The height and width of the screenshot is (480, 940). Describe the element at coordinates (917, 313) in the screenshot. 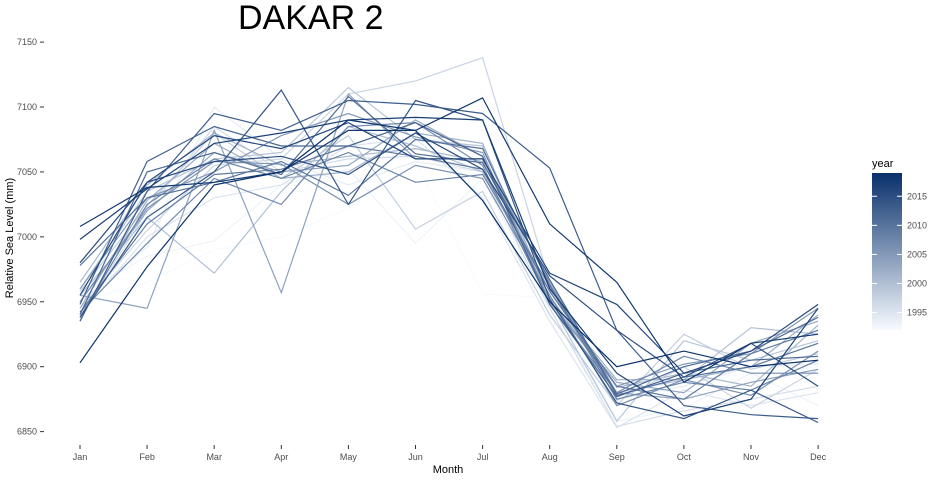

I see `legend-tick-label: 1995` at that location.